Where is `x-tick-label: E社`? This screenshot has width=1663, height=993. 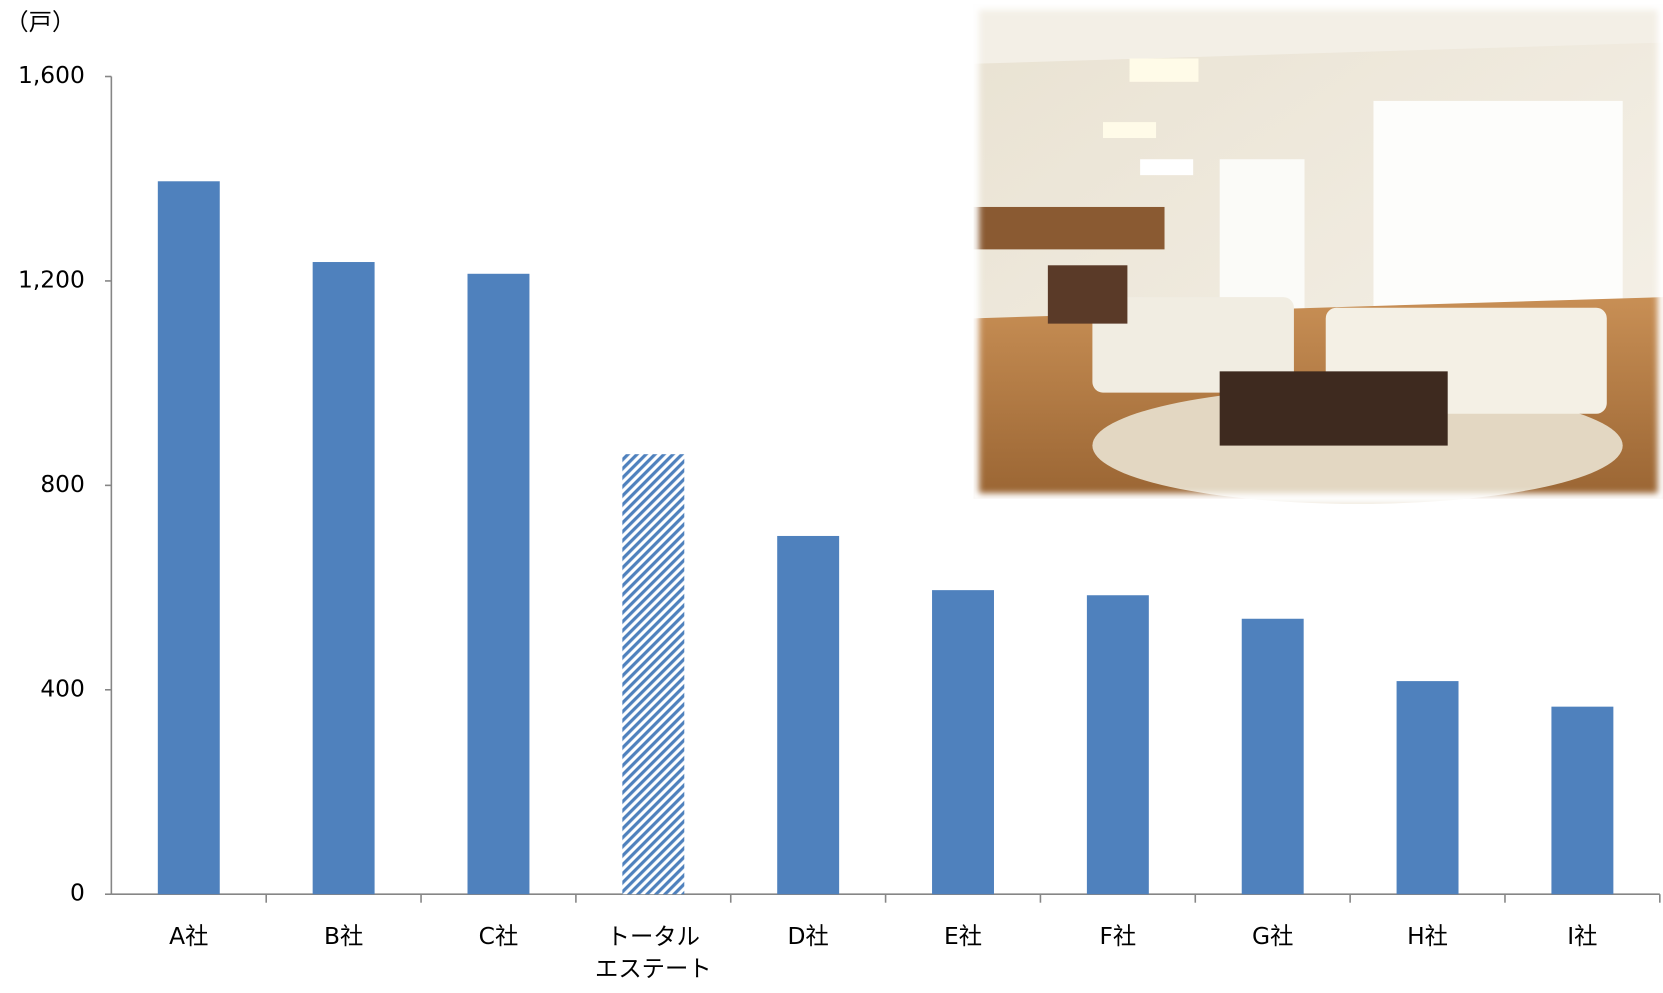 x-tick-label: E社 is located at coordinates (963, 936).